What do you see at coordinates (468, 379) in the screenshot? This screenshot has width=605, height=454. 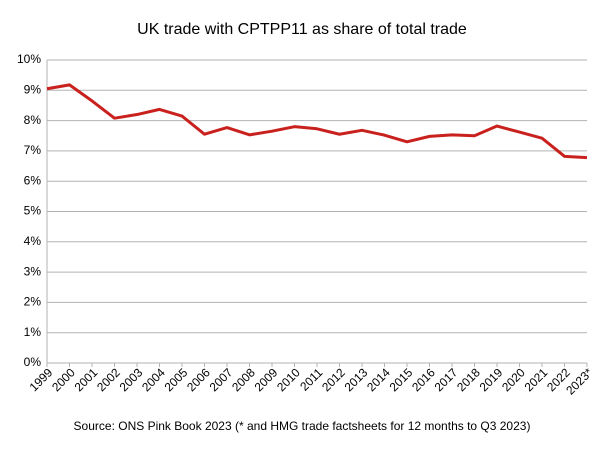 I see `x-tick-label: 2018` at bounding box center [468, 379].